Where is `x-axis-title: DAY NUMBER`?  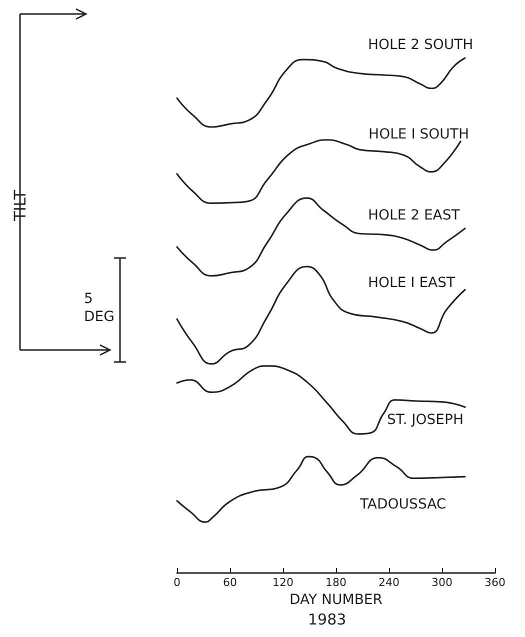
x-axis-title: DAY NUMBER is located at coordinates (336, 600).